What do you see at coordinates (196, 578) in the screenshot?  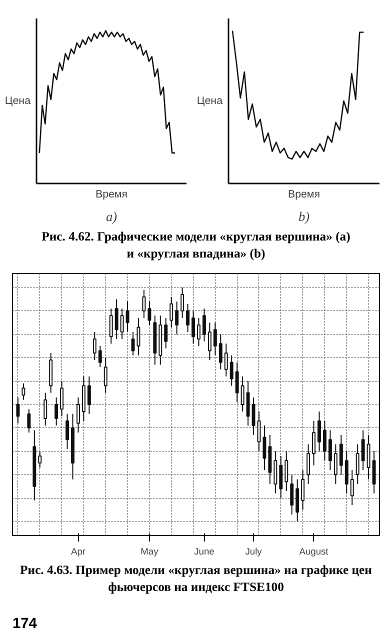 I see `text: Рис. 4.63. Пример модели «круглая вершина» на графике цен фьючерсов на индекс FTSE100` at bounding box center [196, 578].